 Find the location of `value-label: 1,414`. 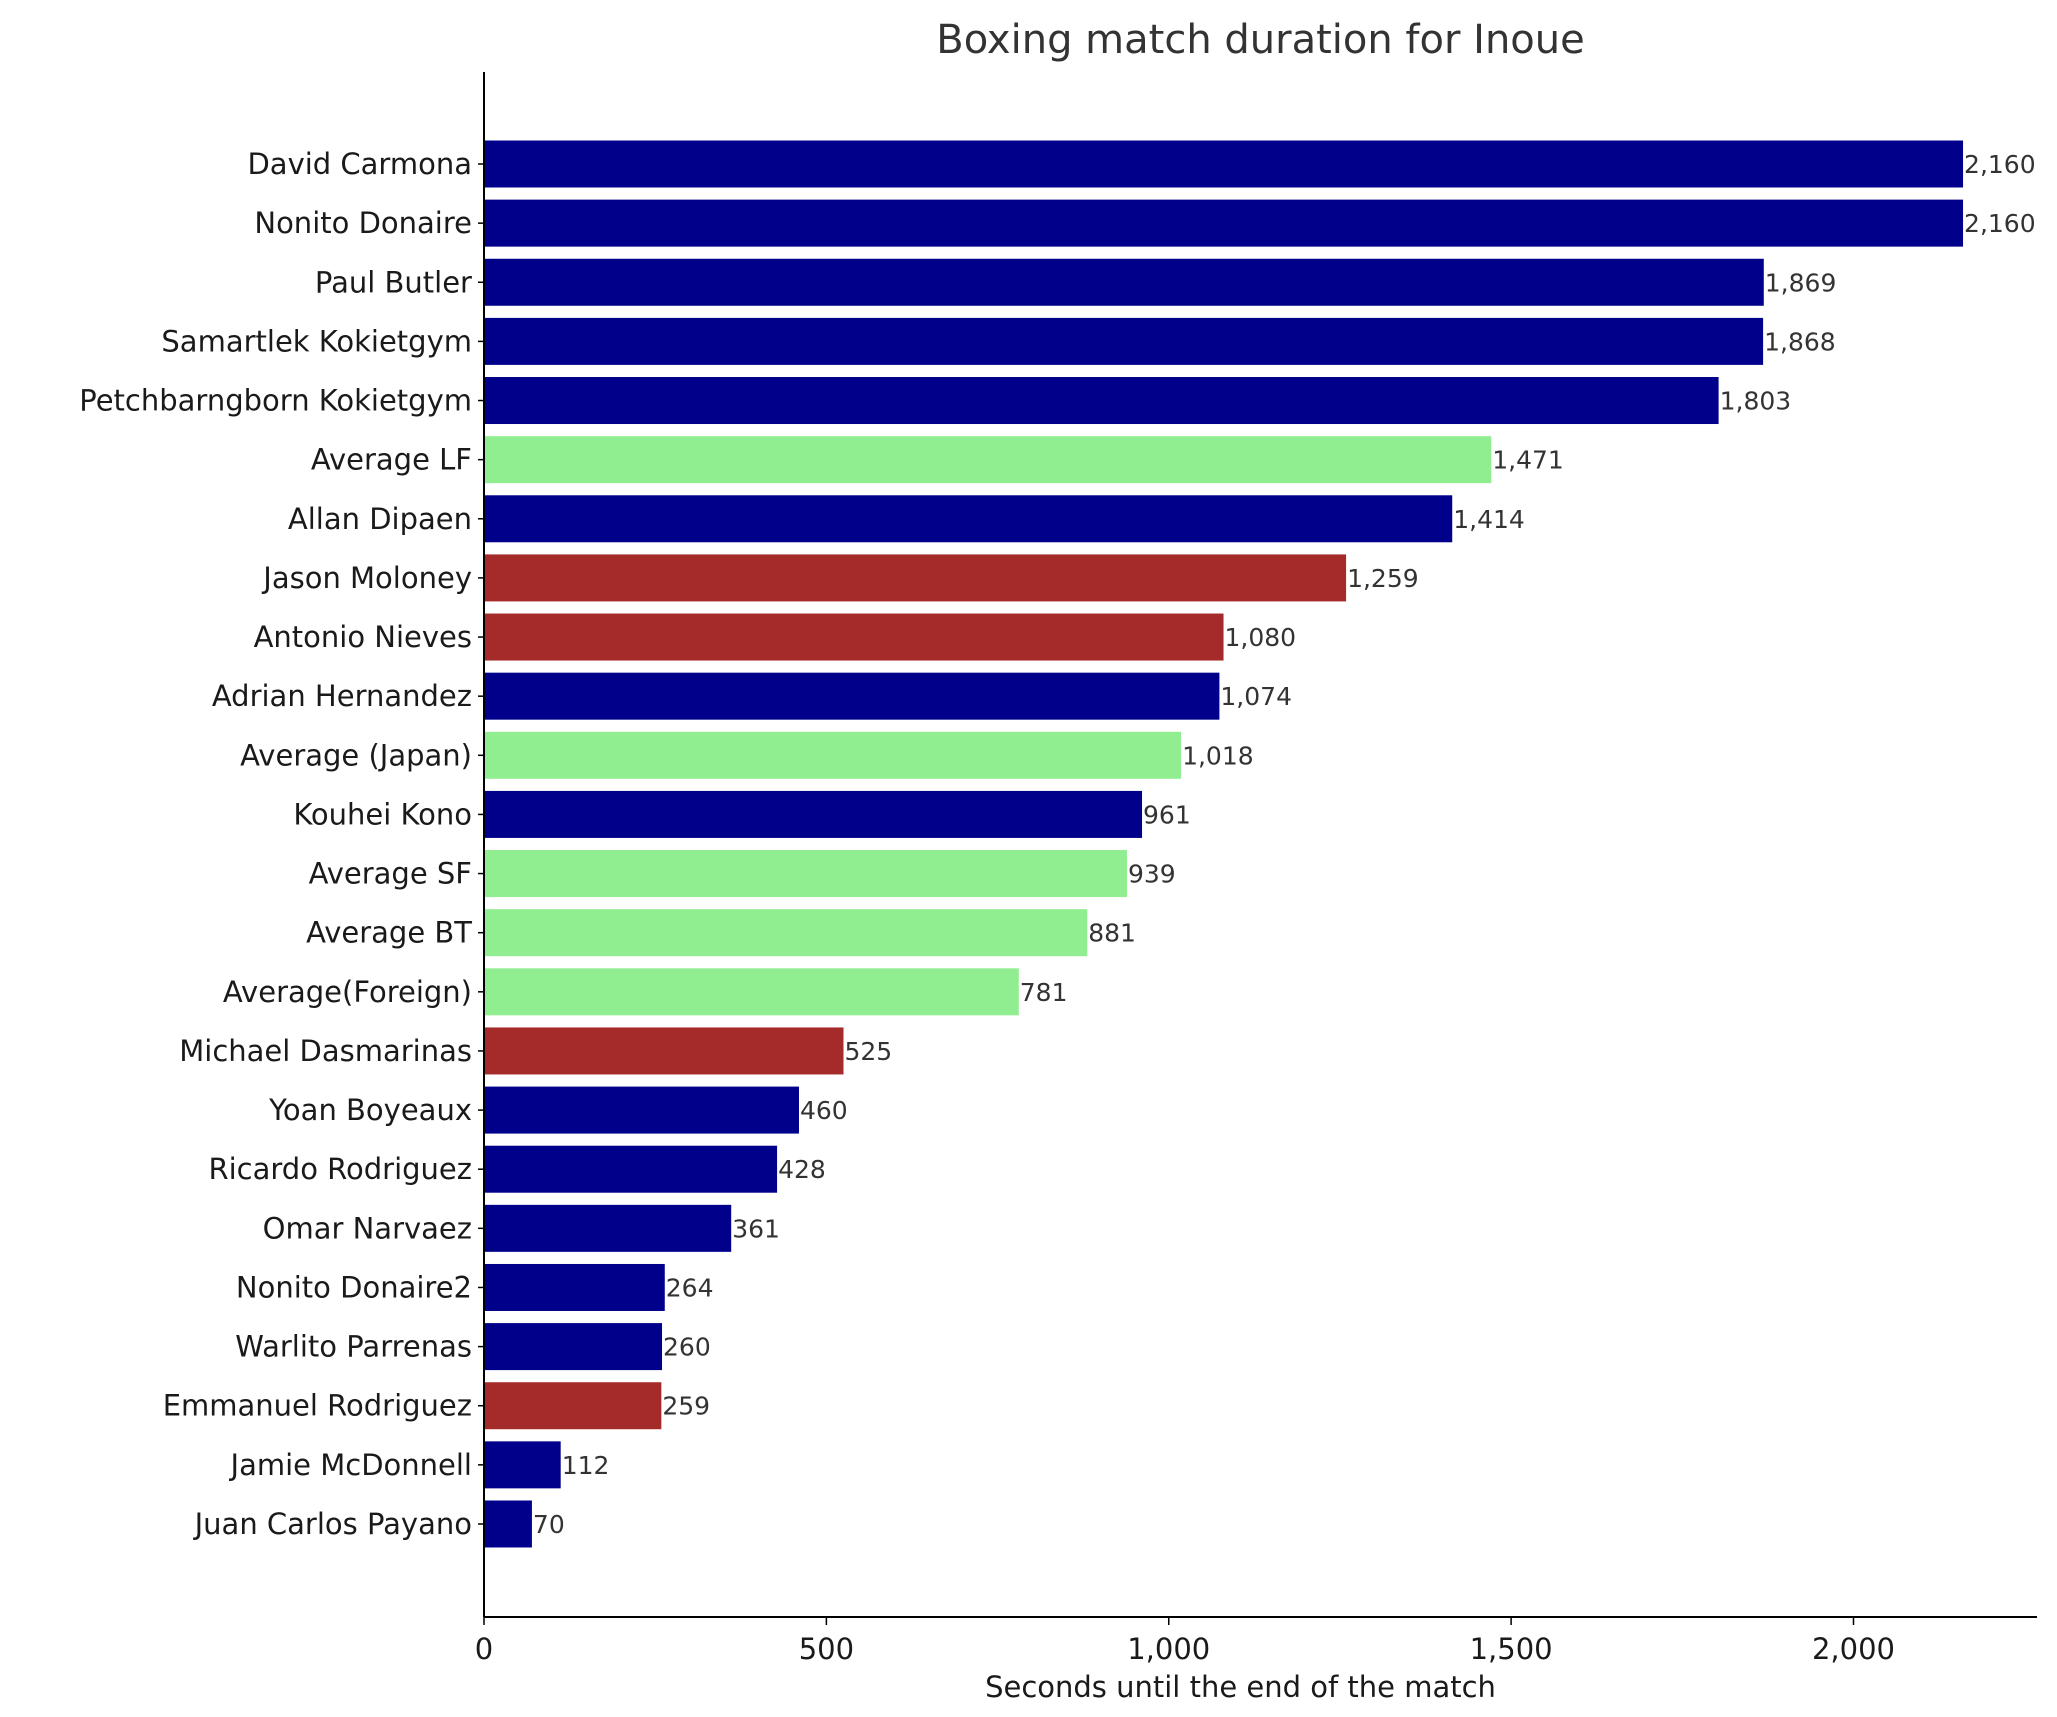

value-label: 1,414 is located at coordinates (1489, 519).